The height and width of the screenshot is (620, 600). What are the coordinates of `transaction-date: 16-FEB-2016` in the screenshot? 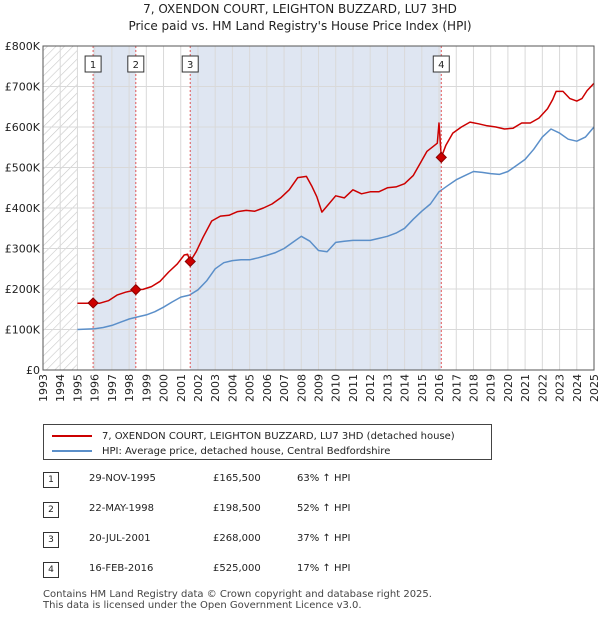 It's located at (121, 568).